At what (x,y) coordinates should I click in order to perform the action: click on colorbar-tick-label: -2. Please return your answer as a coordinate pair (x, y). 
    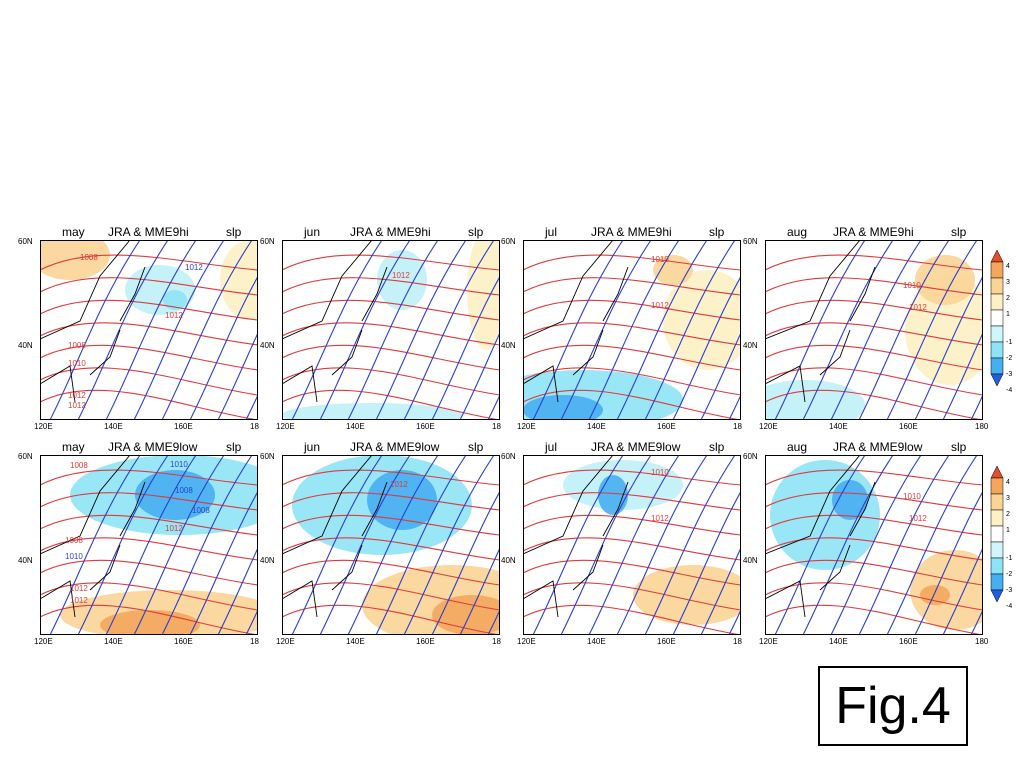
    Looking at the image, I should click on (1009, 358).